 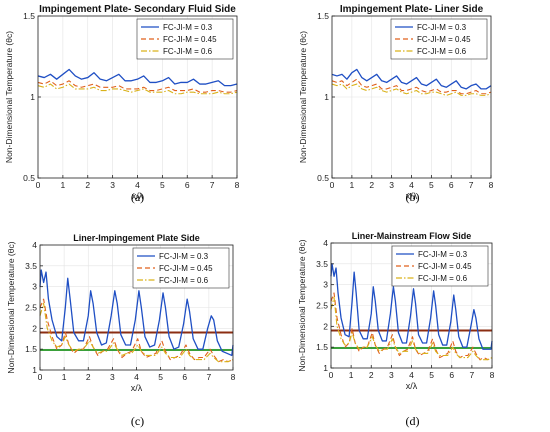 I want to click on panel-label-a: (a), so click(x=137, y=197).